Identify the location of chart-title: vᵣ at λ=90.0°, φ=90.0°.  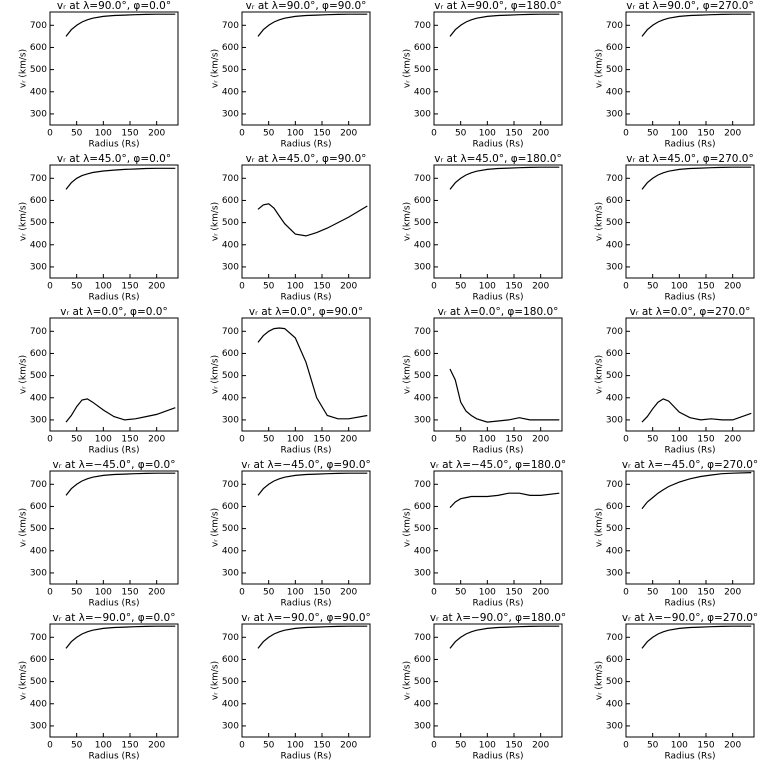
(306, 6).